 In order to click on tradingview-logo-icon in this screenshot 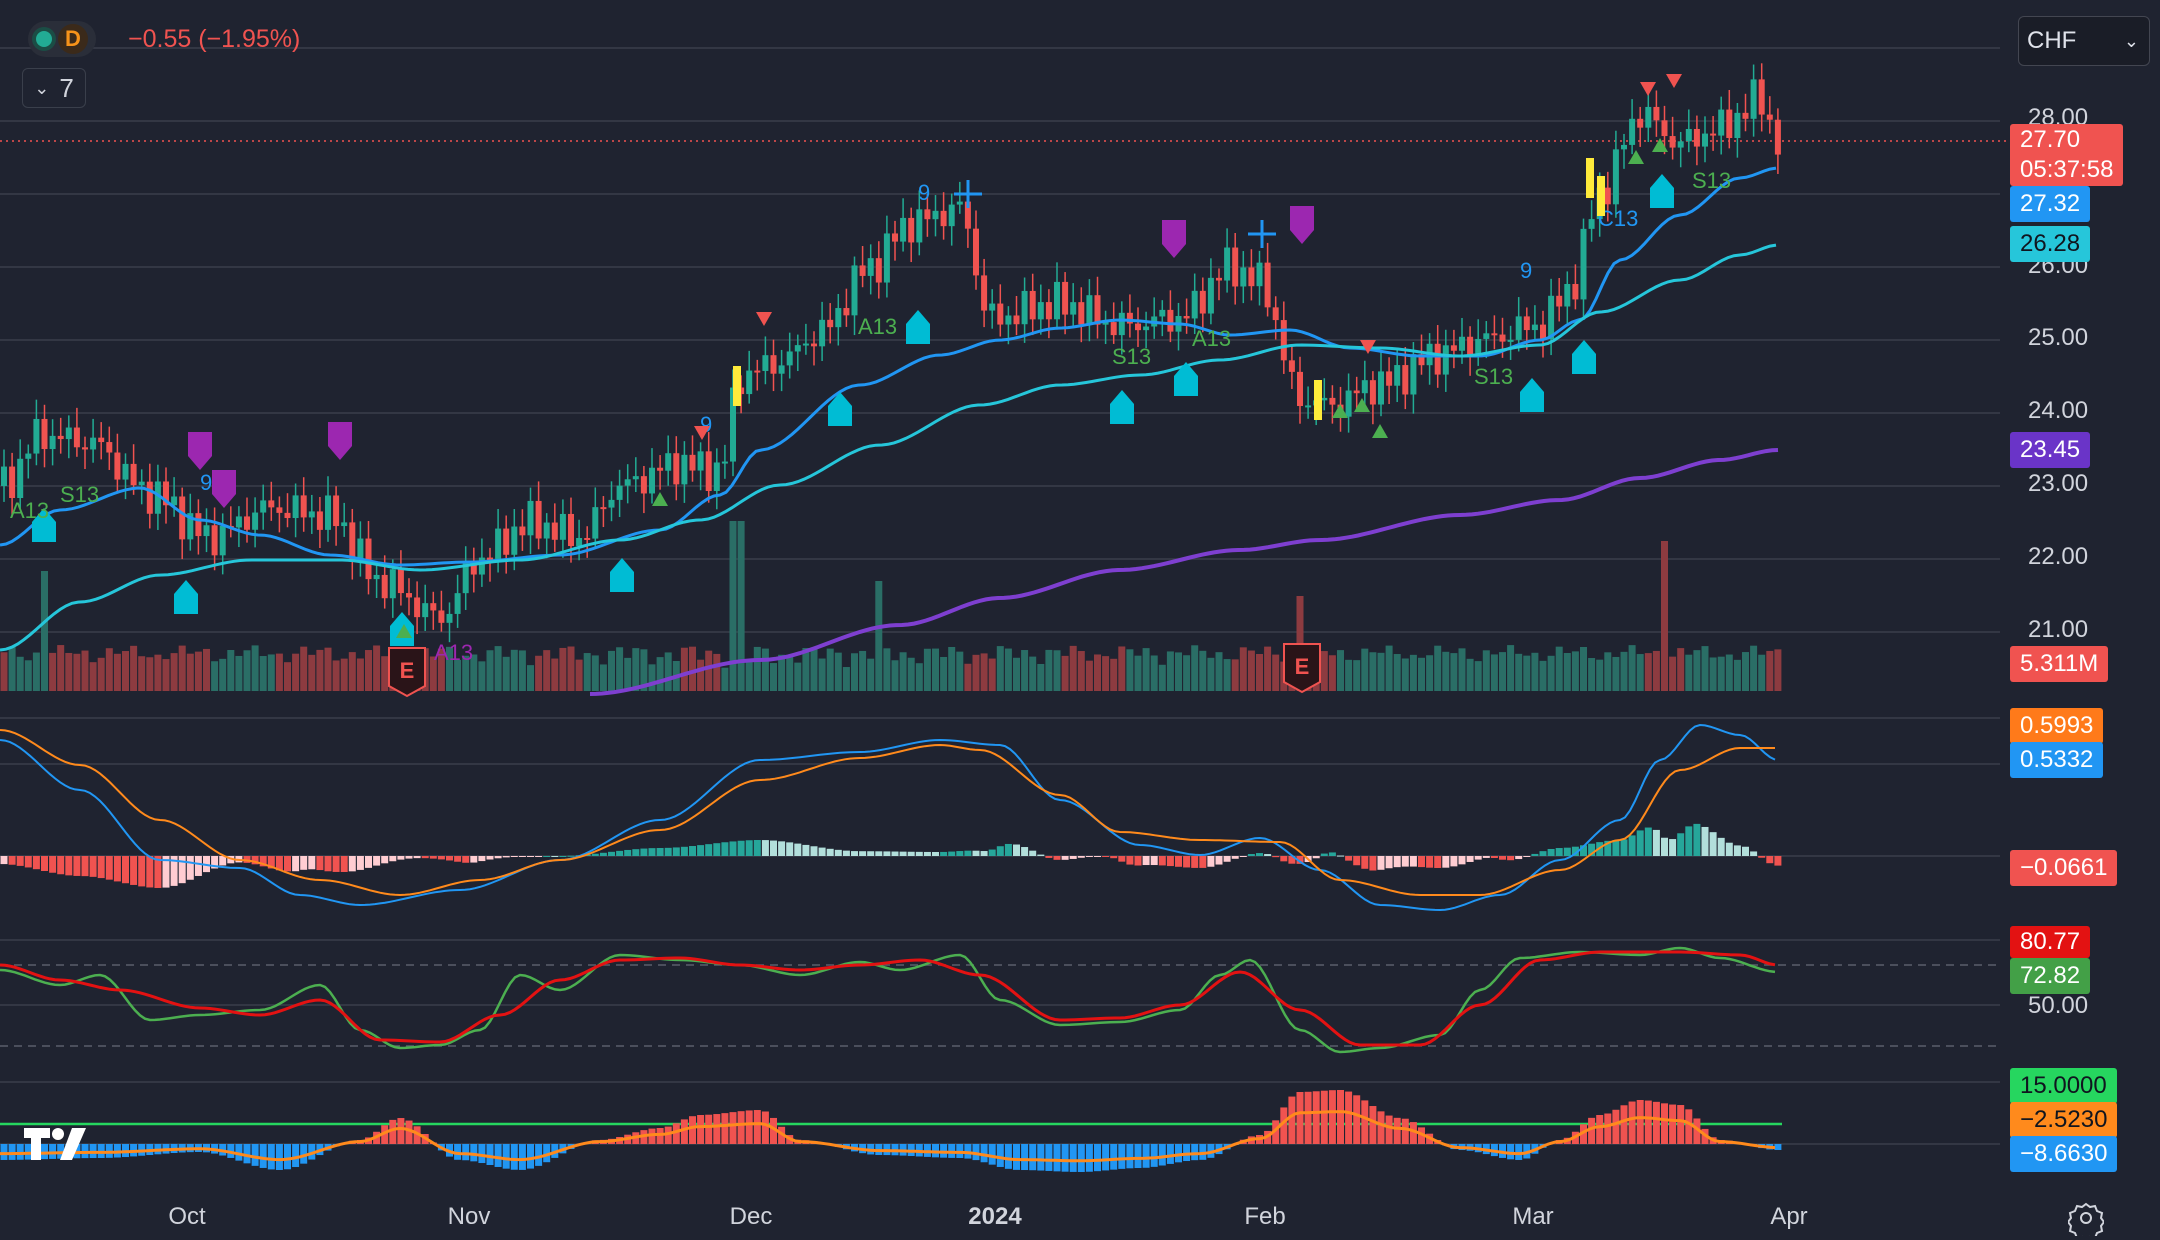, I will do `click(57, 1144)`.